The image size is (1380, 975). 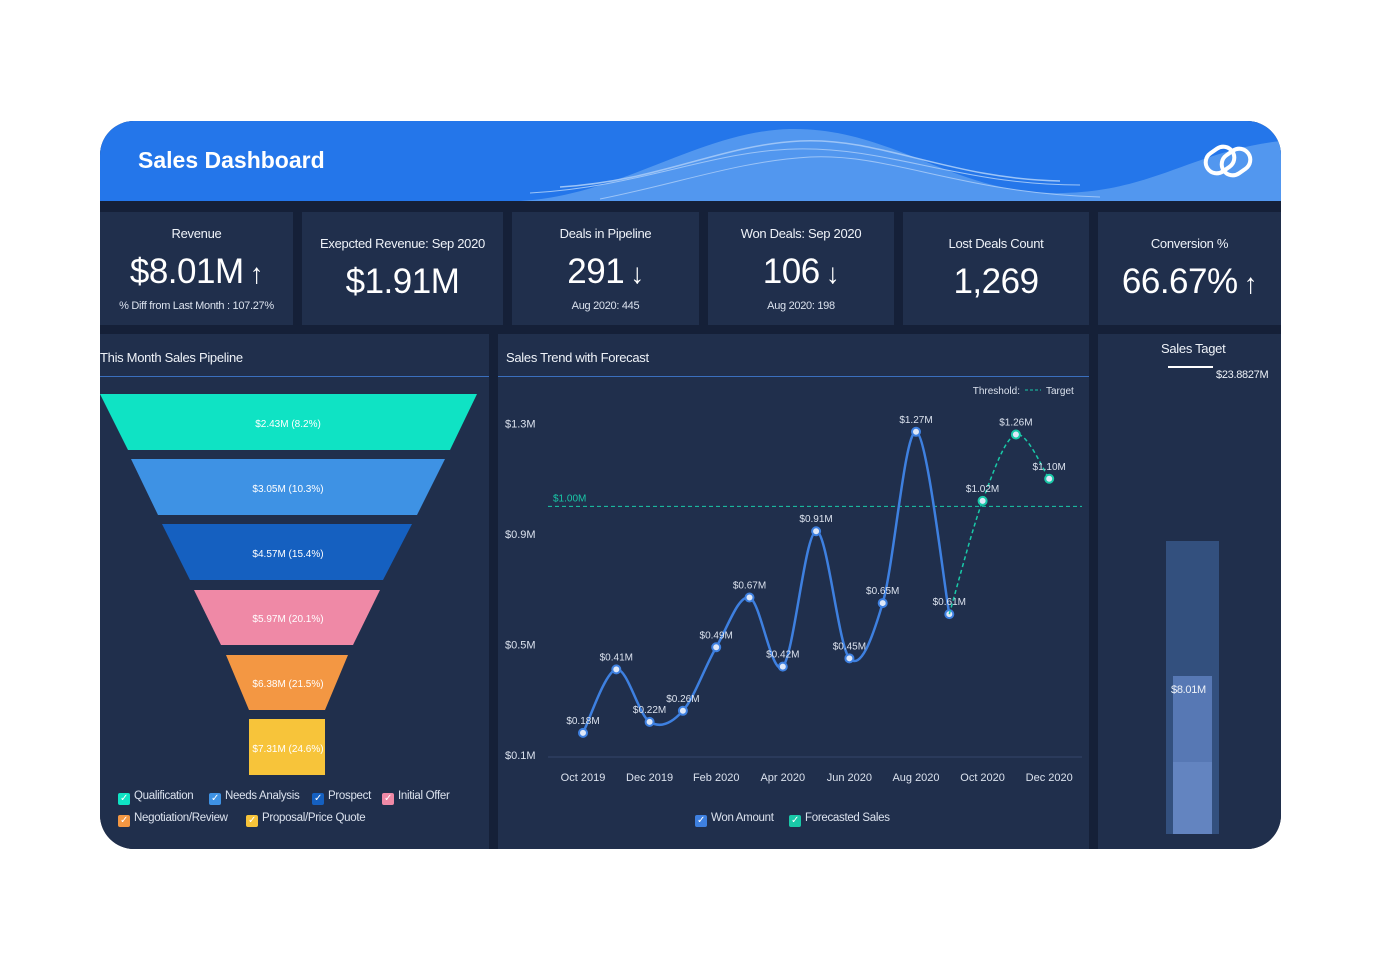 What do you see at coordinates (1242, 375) in the screenshot?
I see `target-value: $23.8827M` at bounding box center [1242, 375].